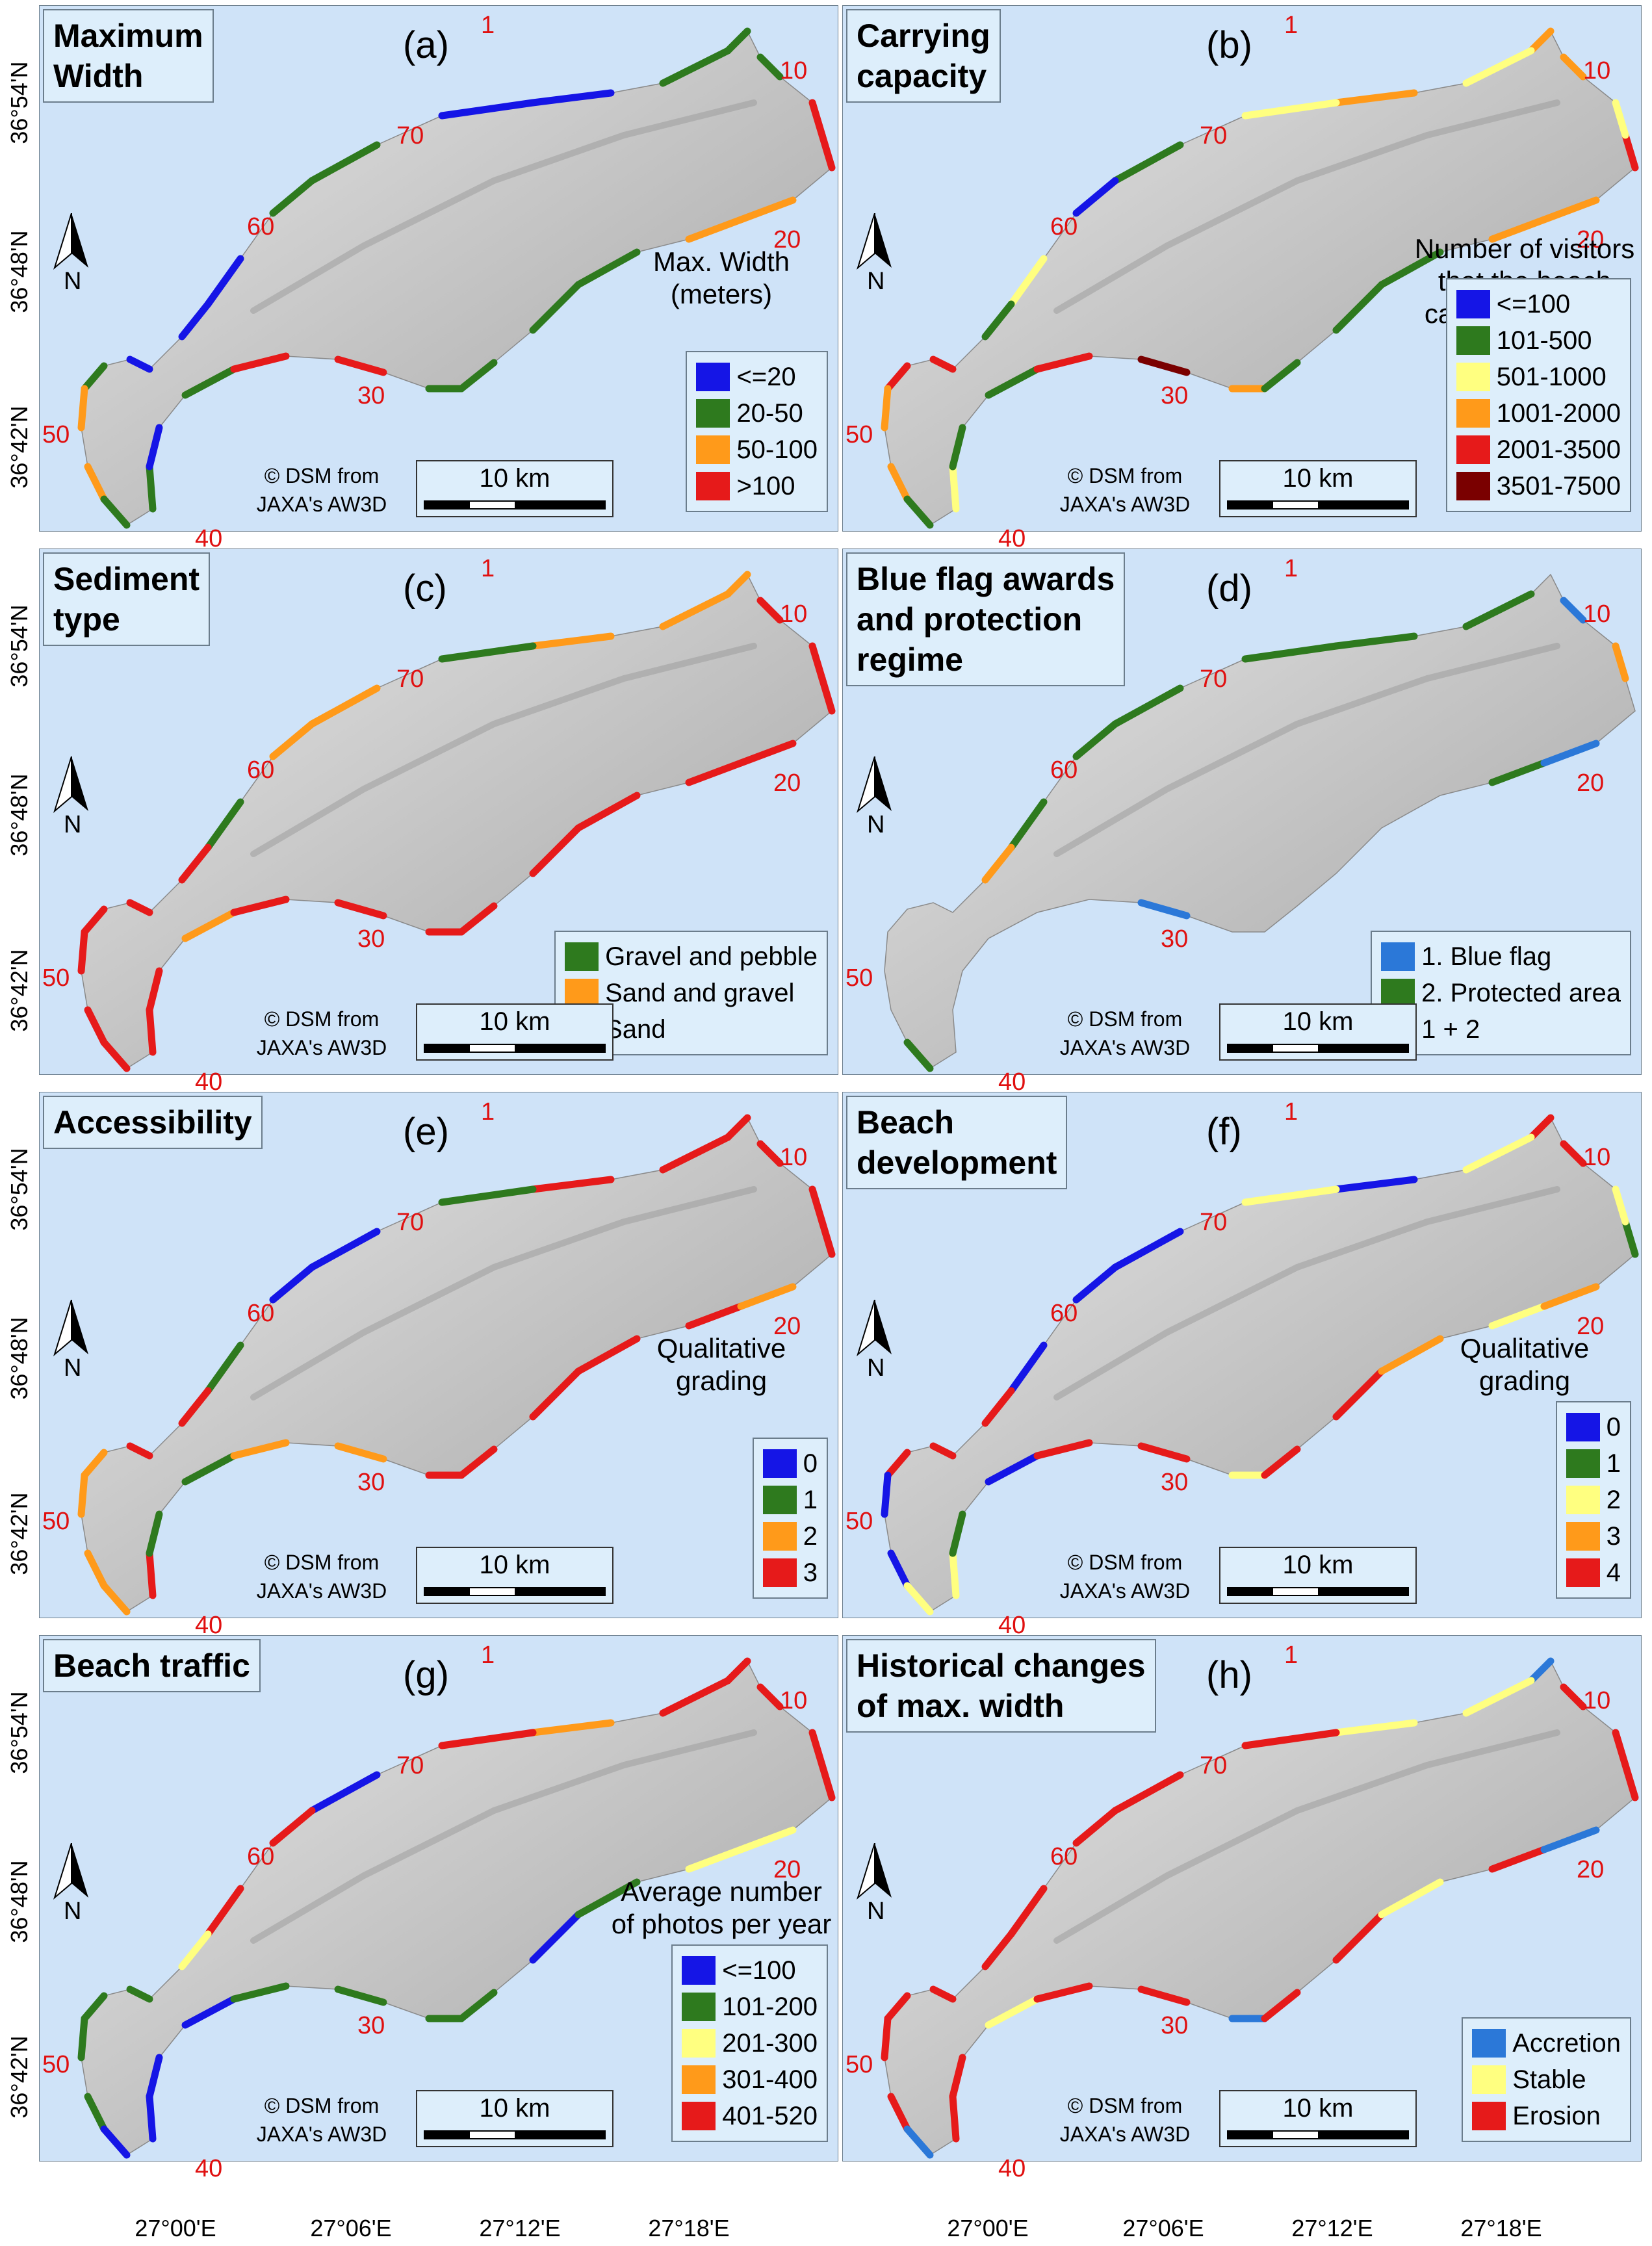  I want to click on legend-title-line: of photos per year, so click(721, 1924).